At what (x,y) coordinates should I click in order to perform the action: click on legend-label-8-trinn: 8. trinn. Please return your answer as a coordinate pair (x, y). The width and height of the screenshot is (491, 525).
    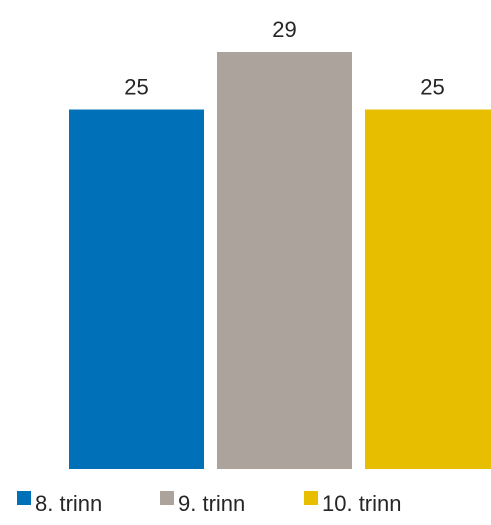
    Looking at the image, I should click on (68, 503).